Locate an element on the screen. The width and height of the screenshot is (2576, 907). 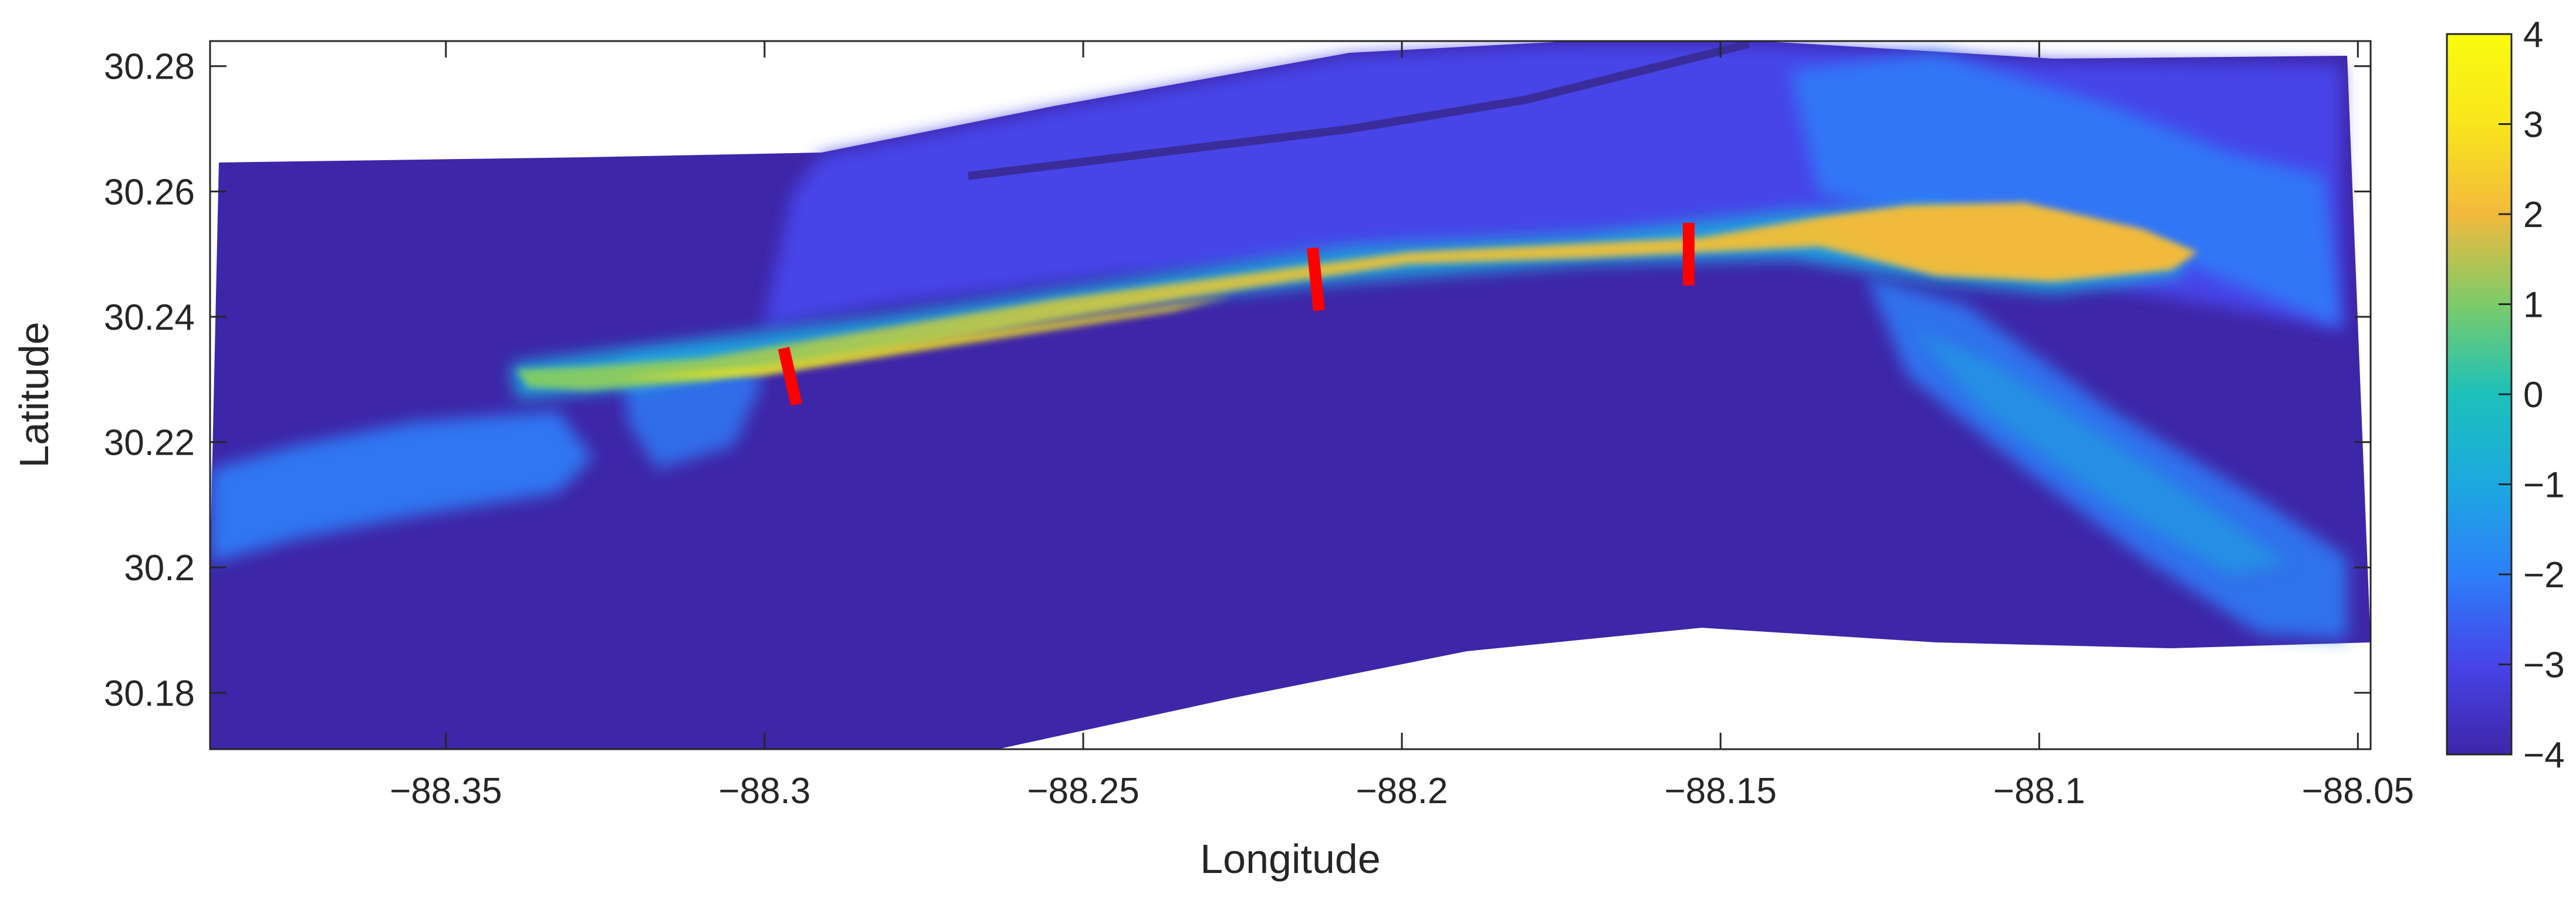
x-tick-label: −88.05 is located at coordinates (2358, 791).